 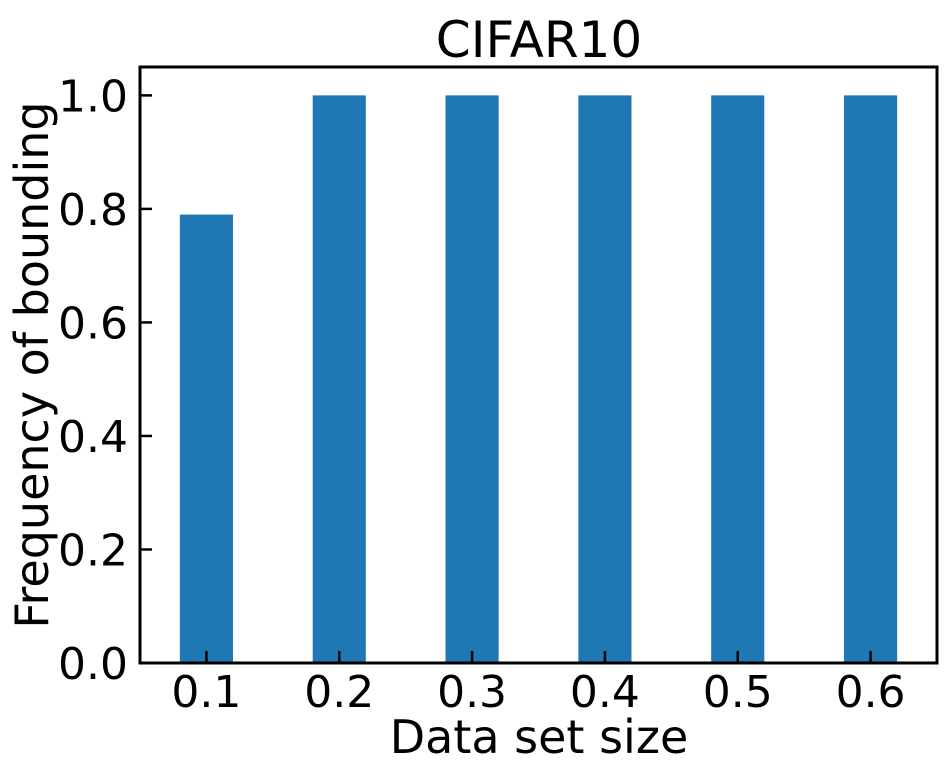 I want to click on x-axis-label: Data set size, so click(x=539, y=737).